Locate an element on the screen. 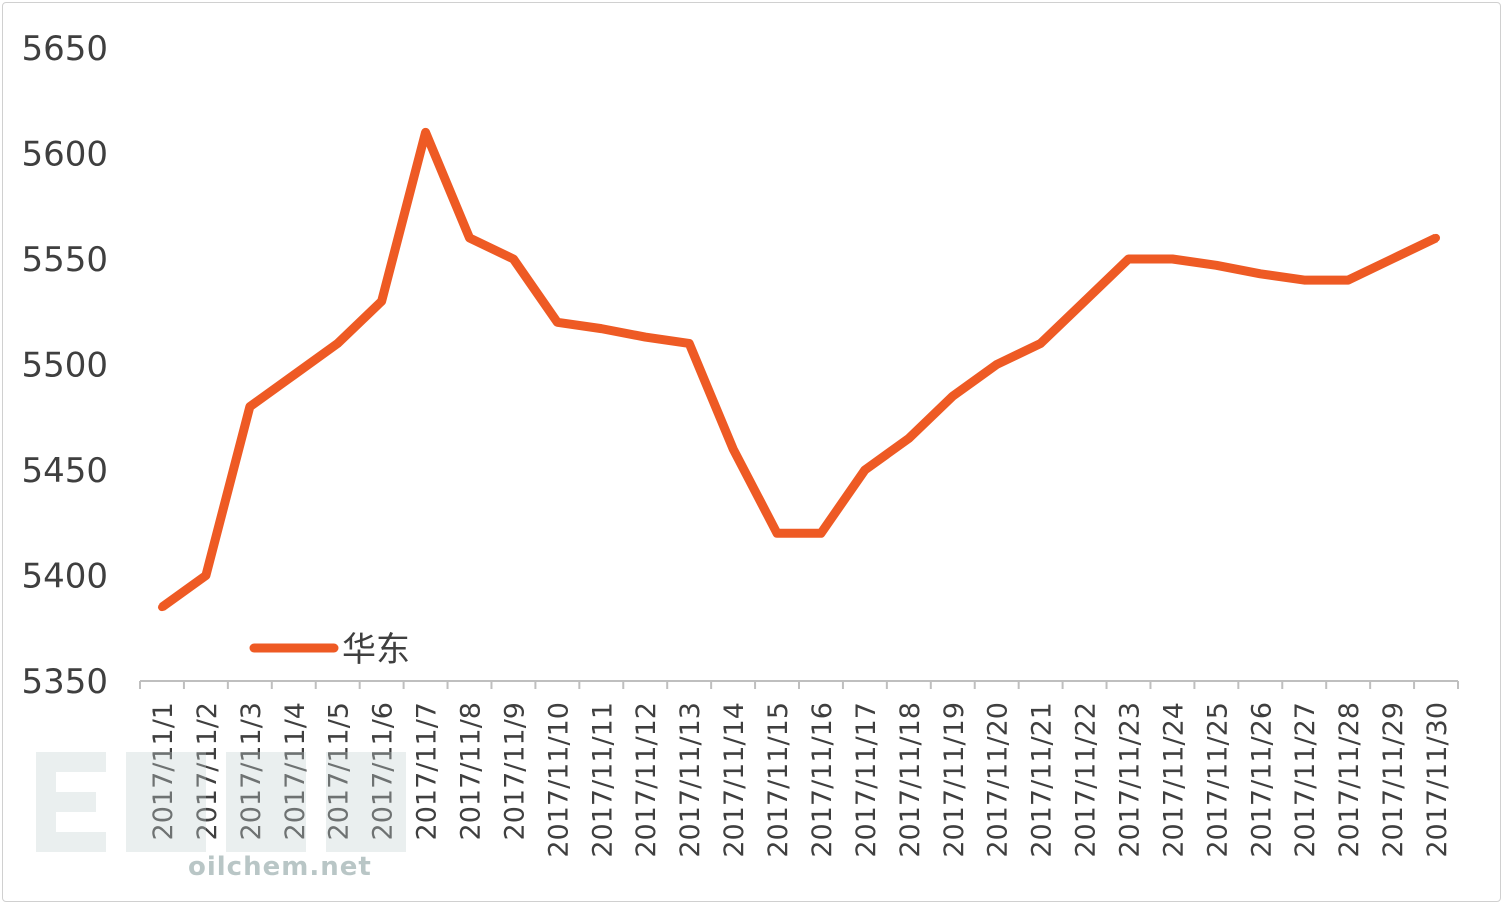  x-tick-label: 2017/11/30 is located at coordinates (1437, 780).